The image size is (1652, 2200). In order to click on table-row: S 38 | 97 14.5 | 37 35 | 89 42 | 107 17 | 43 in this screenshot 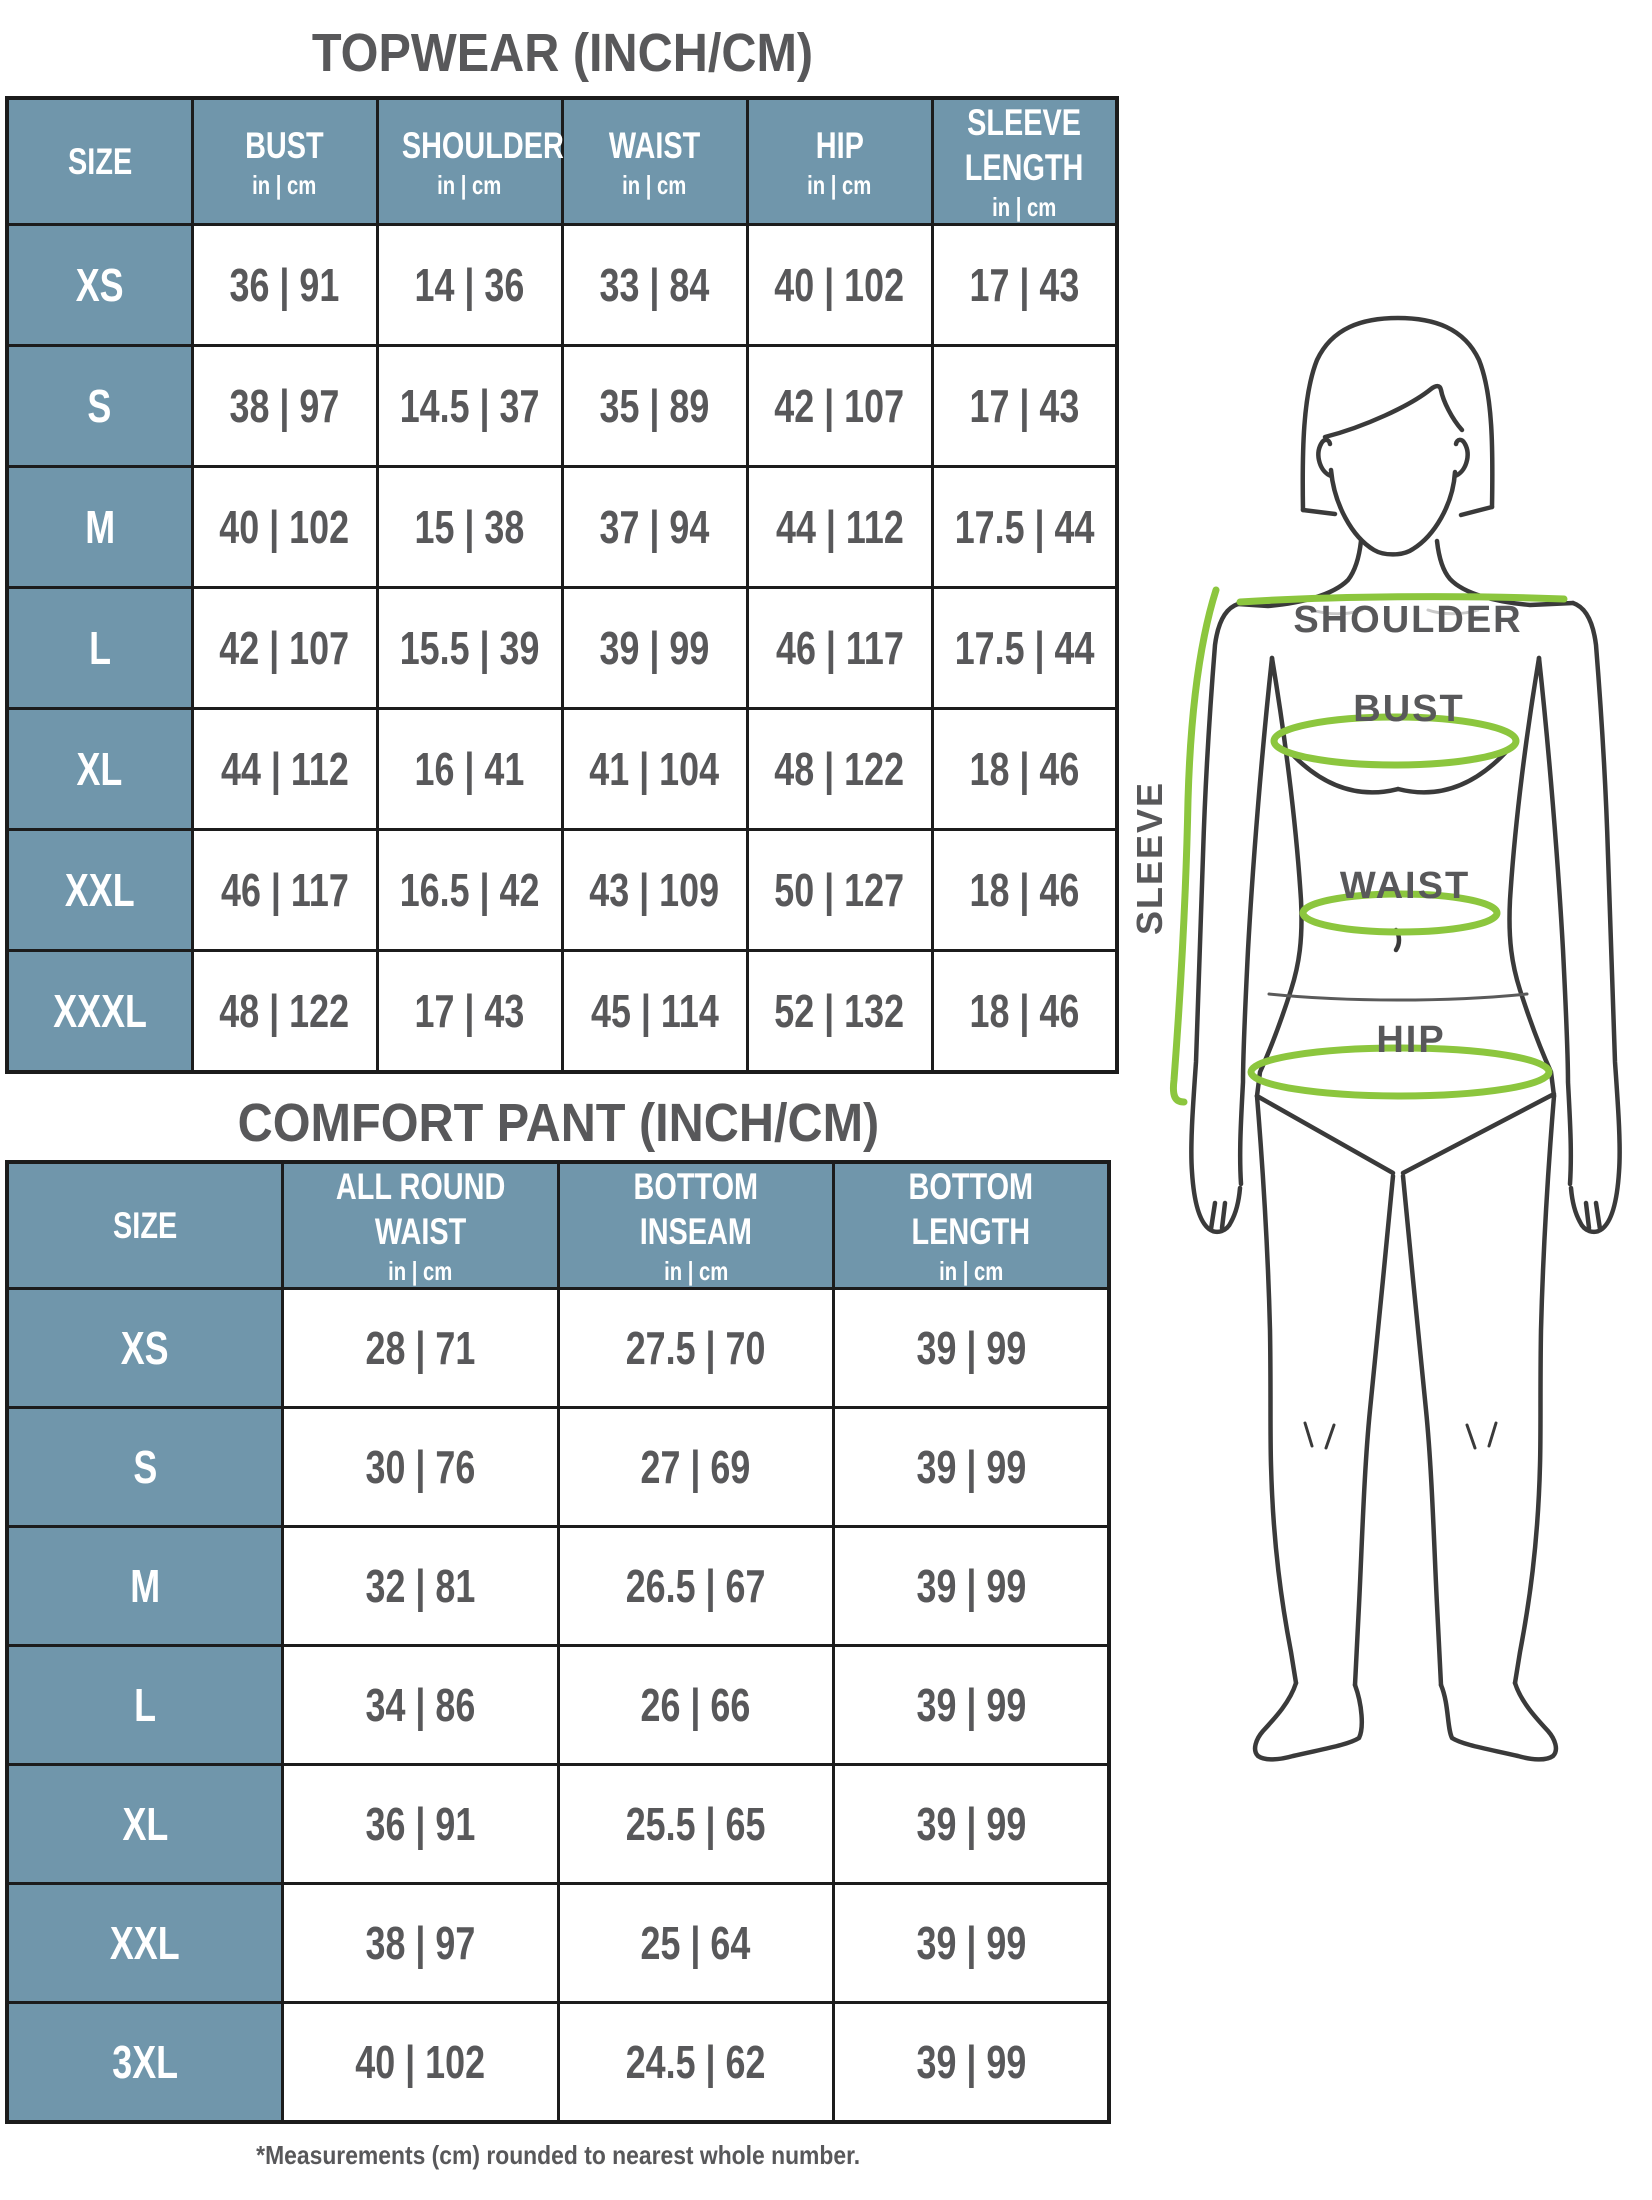, I will do `click(562, 406)`.